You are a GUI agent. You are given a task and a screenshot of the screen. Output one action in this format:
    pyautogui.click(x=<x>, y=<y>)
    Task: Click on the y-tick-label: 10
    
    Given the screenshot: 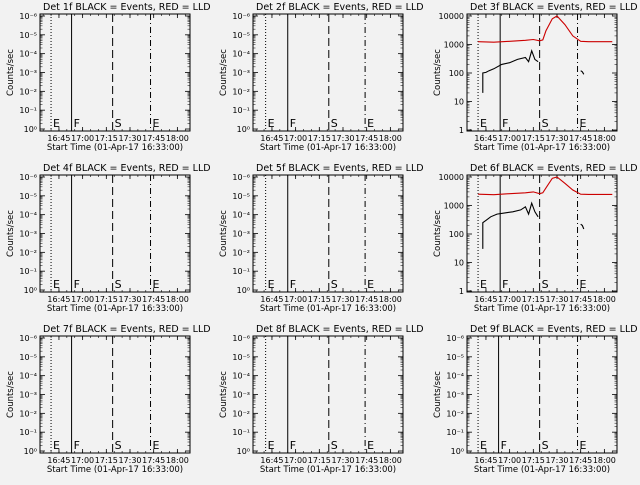 What is the action you would take?
    pyautogui.click(x=459, y=102)
    